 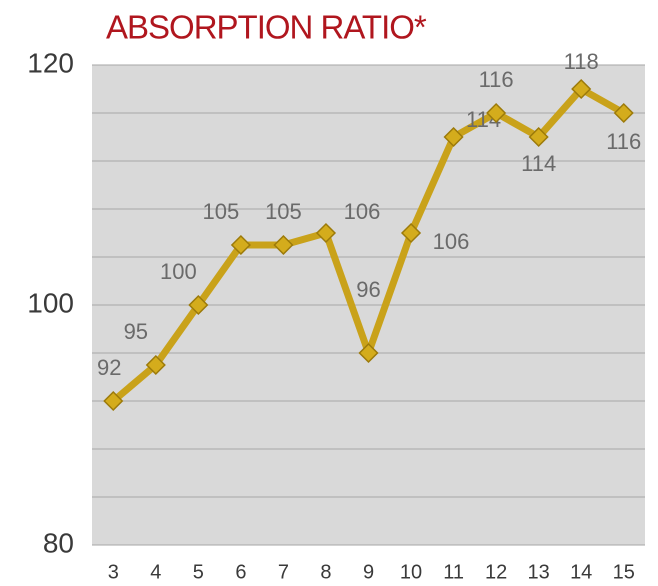 What do you see at coordinates (539, 572) in the screenshot?
I see `x-tick-label: 13` at bounding box center [539, 572].